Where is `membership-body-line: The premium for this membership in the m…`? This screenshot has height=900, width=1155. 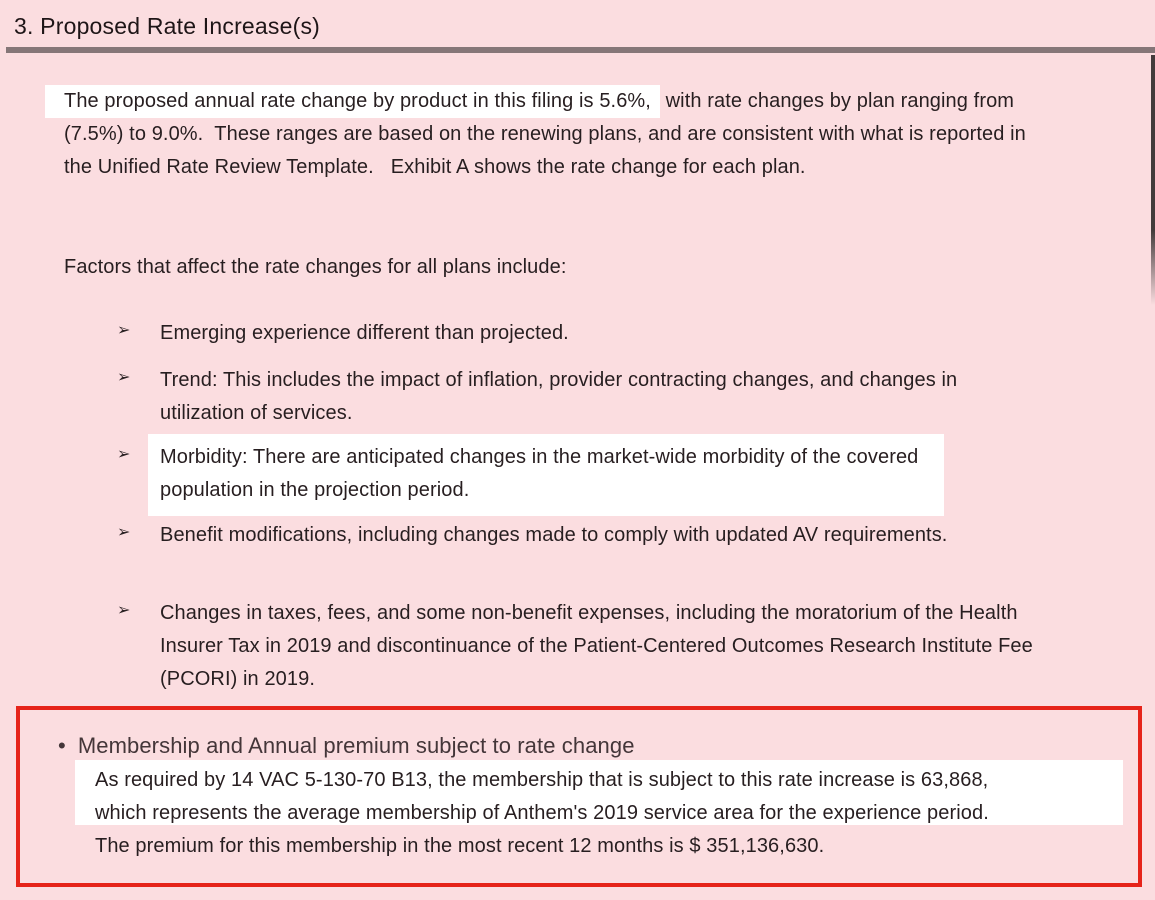
membership-body-line: The premium for this membership in the m… is located at coordinates (460, 846).